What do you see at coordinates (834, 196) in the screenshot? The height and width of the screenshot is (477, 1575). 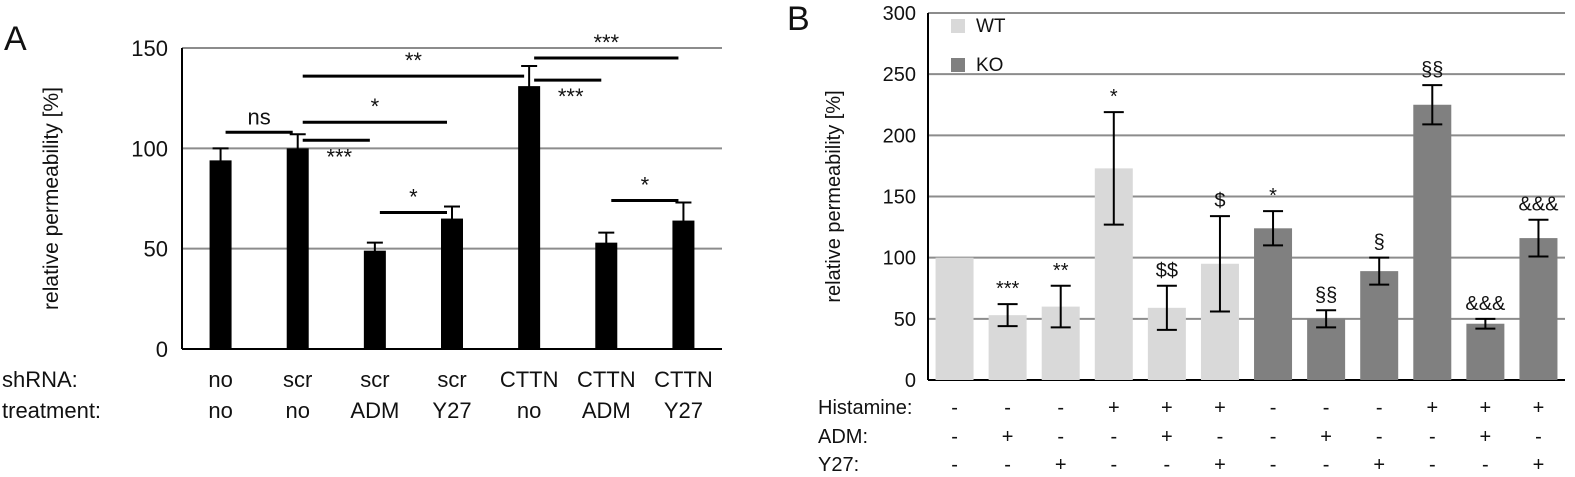 I see `panel-b-y-axis-label: relative permeability [%]` at bounding box center [834, 196].